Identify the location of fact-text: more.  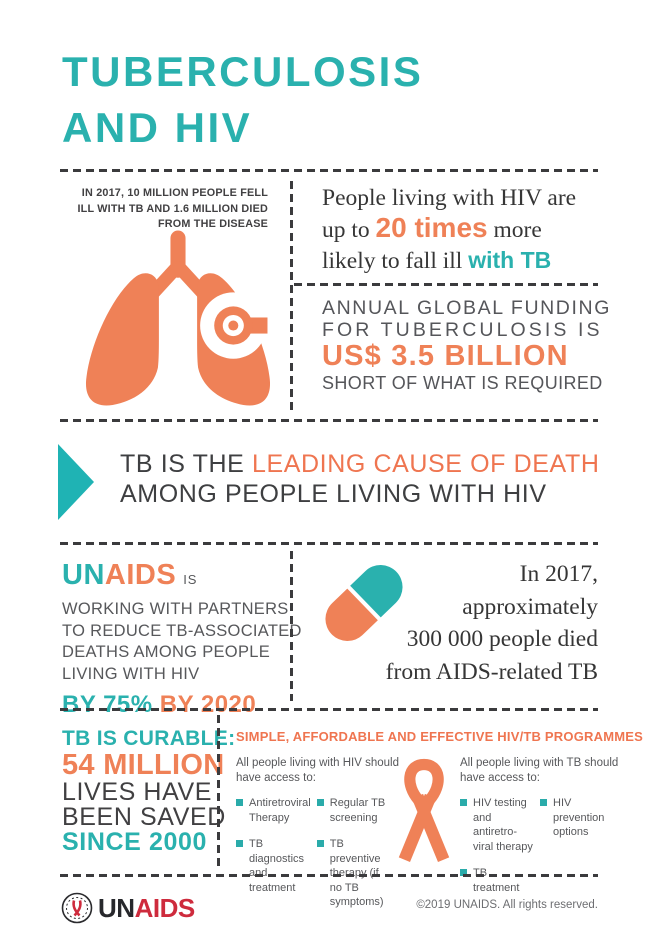
(514, 230).